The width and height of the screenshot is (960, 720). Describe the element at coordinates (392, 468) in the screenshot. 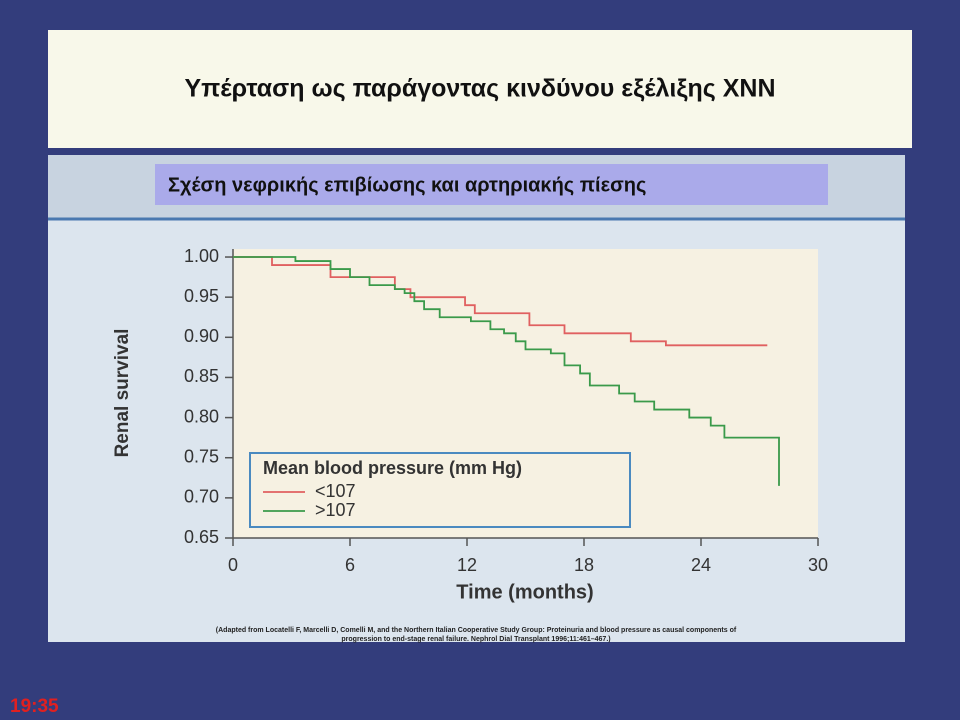

I see `legend-title: Mean blood pressure (mm Hg)` at that location.